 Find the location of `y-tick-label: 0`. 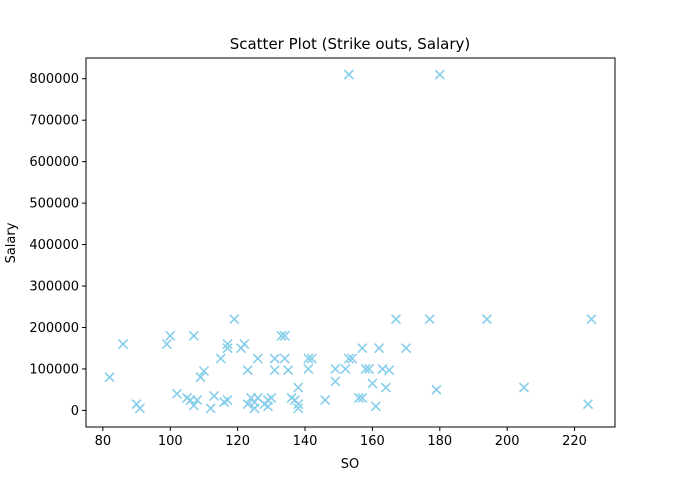

y-tick-label: 0 is located at coordinates (75, 411).